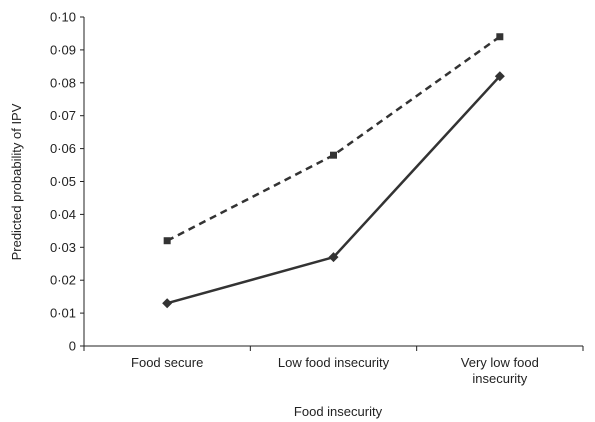 The height and width of the screenshot is (422, 595). I want to click on y-tick-label: 0·04, so click(63, 214).